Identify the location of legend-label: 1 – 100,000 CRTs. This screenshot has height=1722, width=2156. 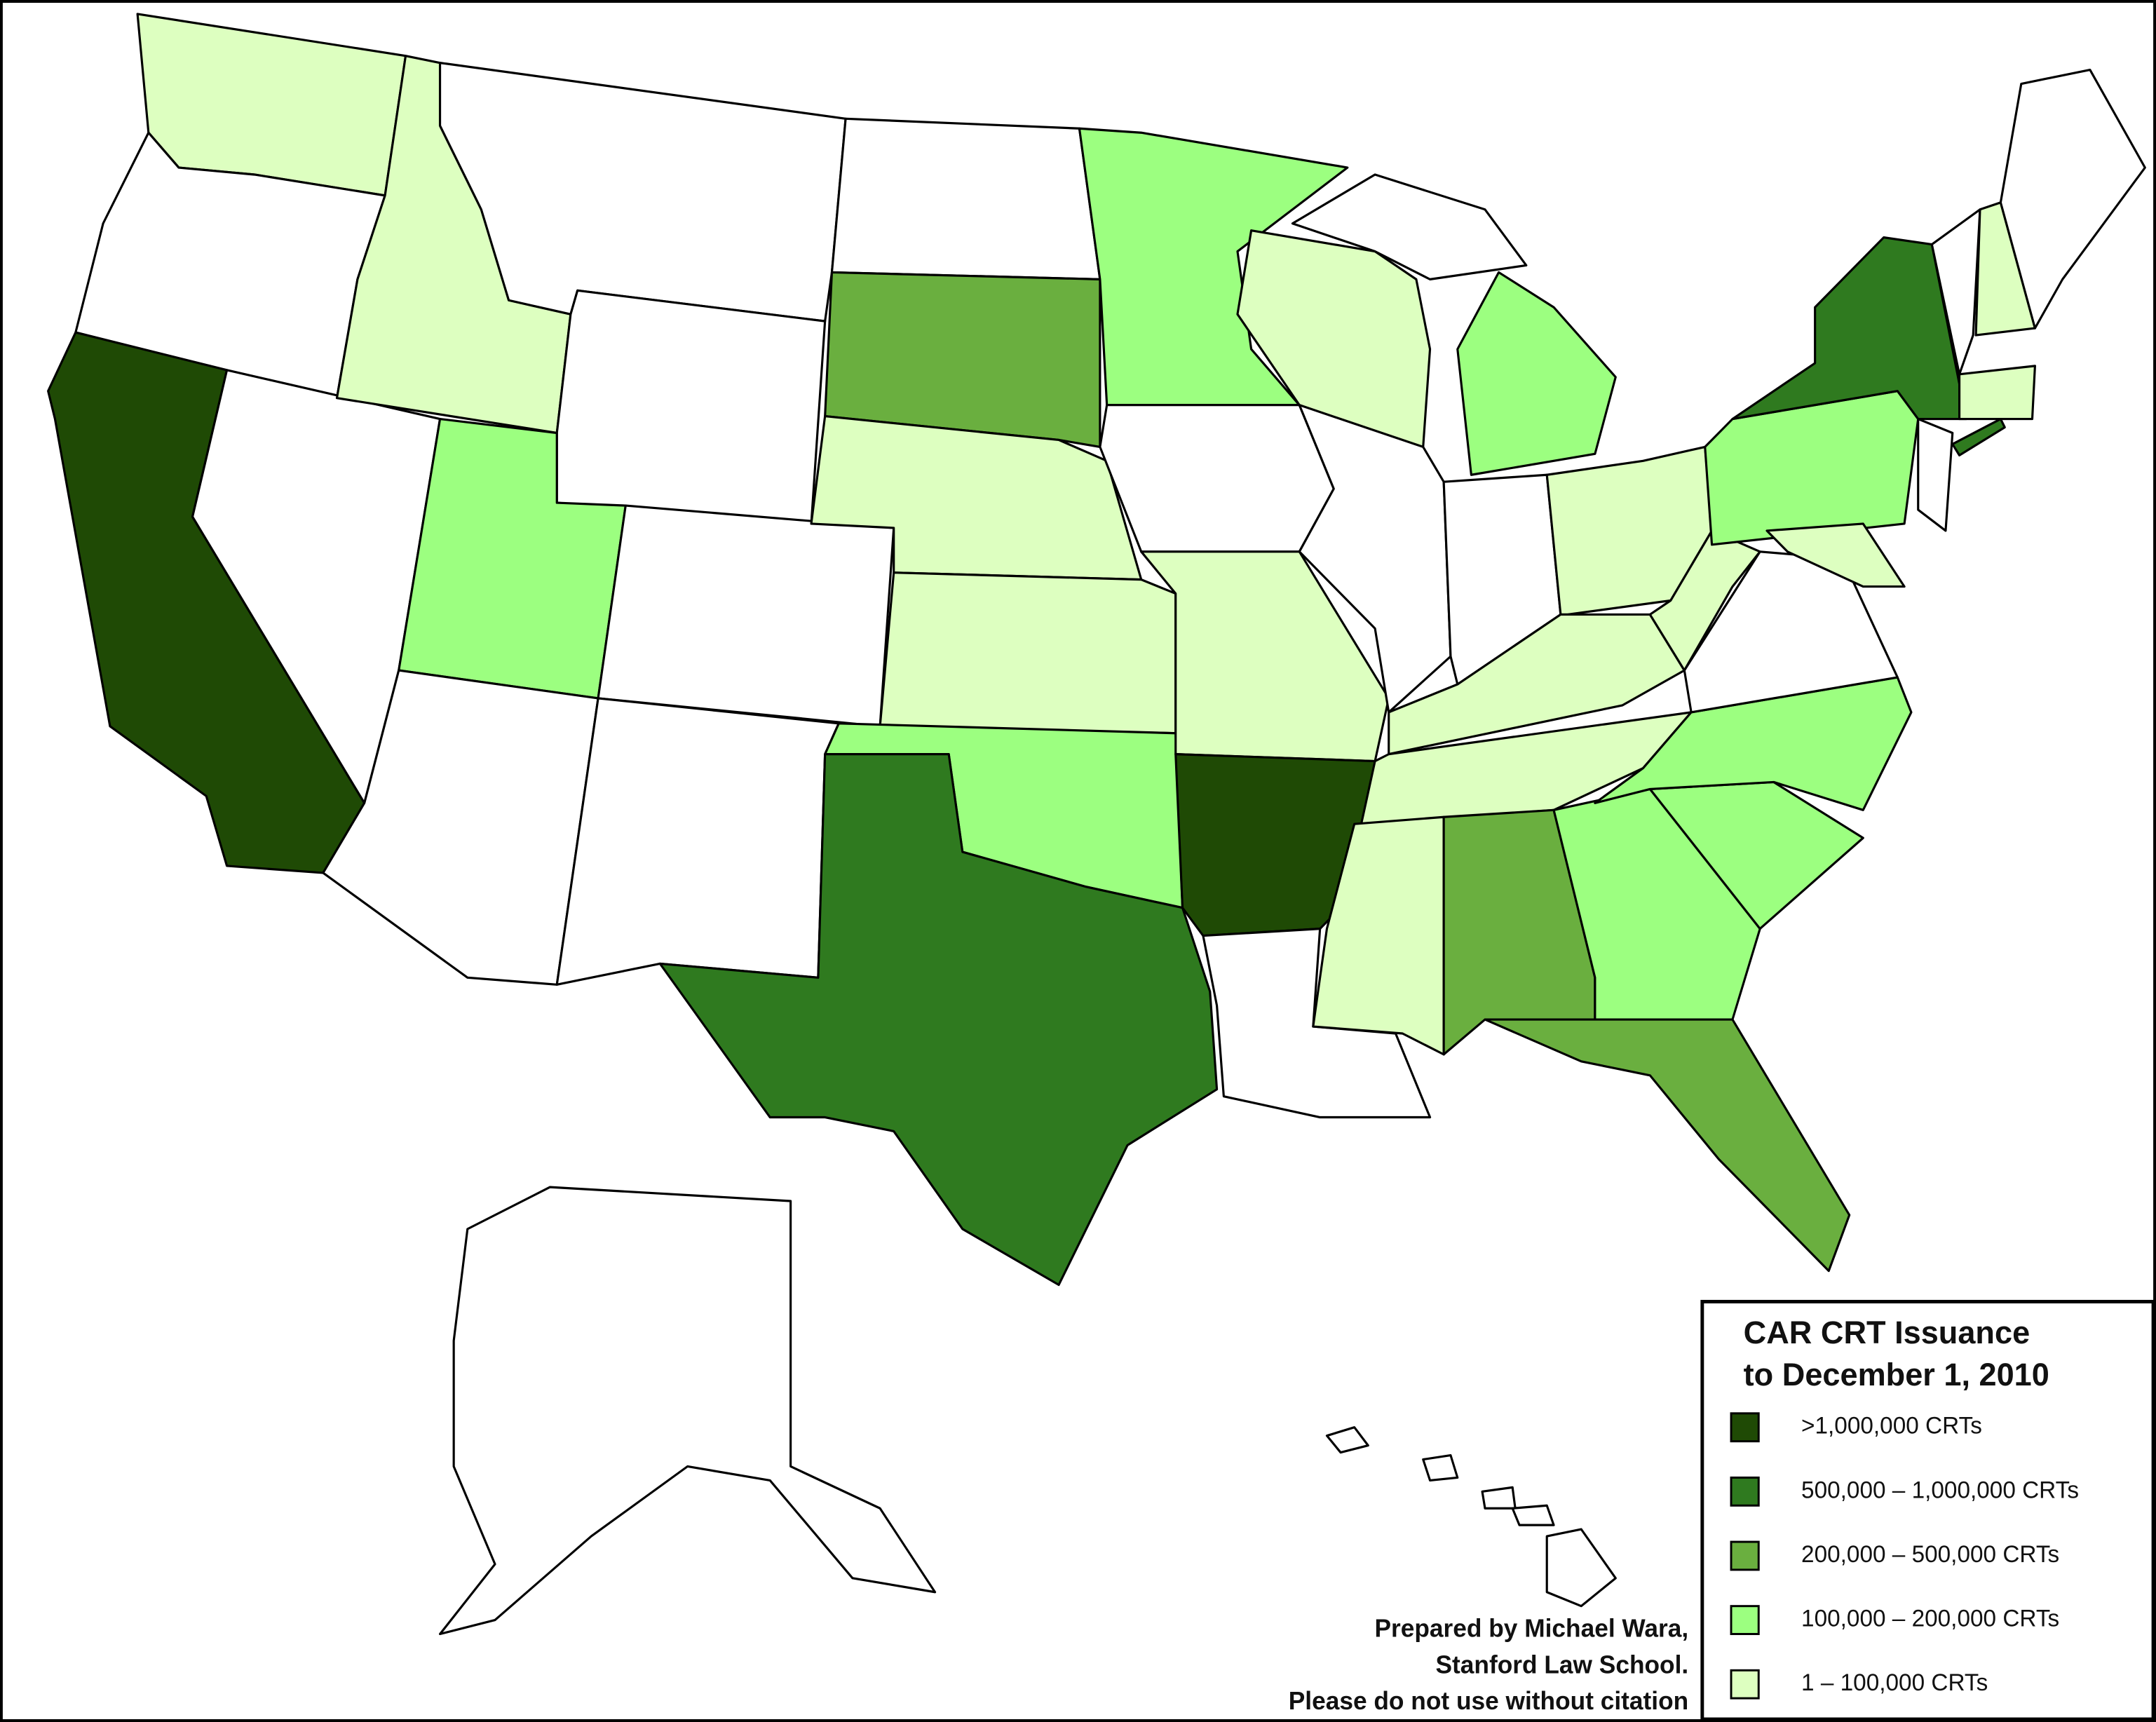
(1895, 1683).